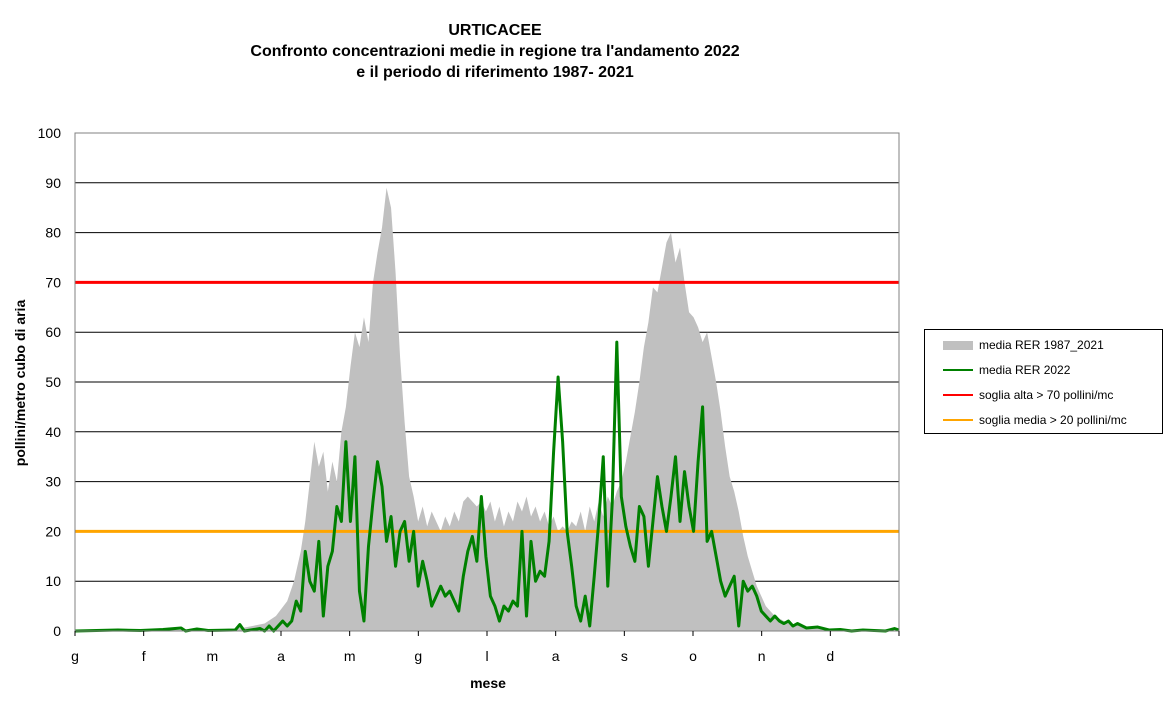 The width and height of the screenshot is (1166, 711). Describe the element at coordinates (1046, 395) in the screenshot. I see `legend-label: soglia alta > 70 pollini/mc` at that location.